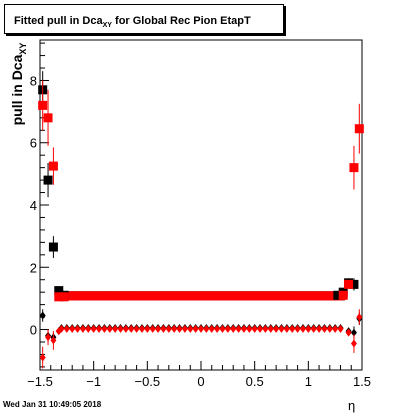  Describe the element at coordinates (33, 267) in the screenshot. I see `y-tick-label: 2` at that location.